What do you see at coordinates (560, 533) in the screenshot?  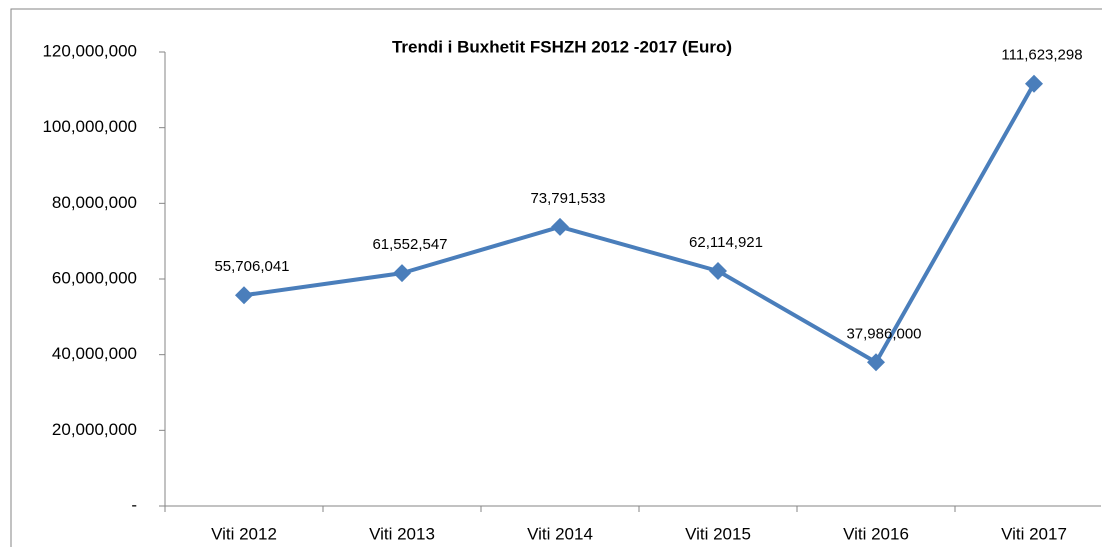 I see `x-tick-label: Viti 2014` at bounding box center [560, 533].